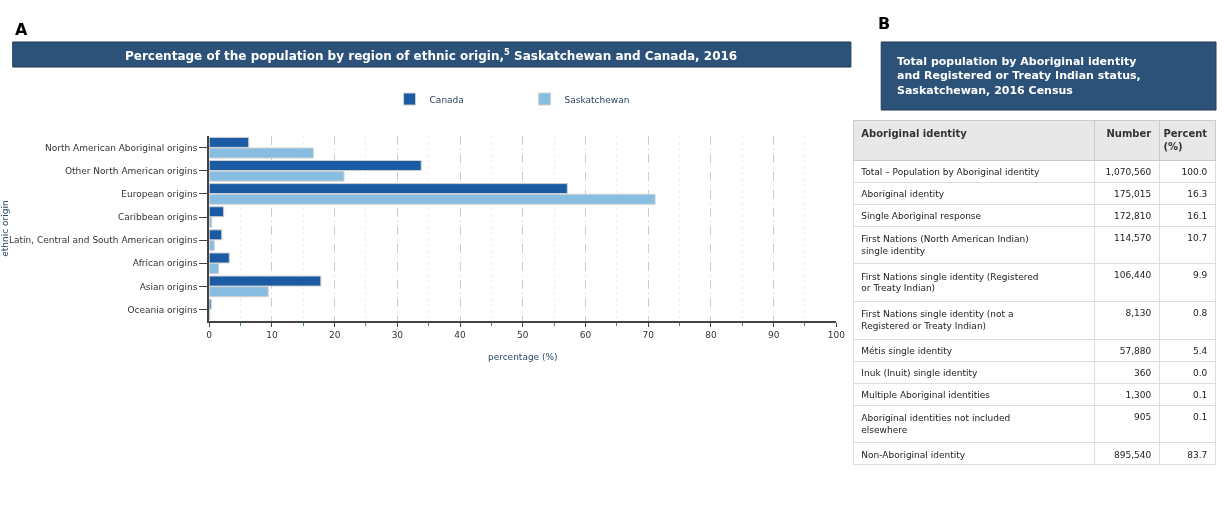 This screenshot has width=1225, height=508. What do you see at coordinates (1138, 394) in the screenshot?
I see `text: 1,300` at bounding box center [1138, 394].